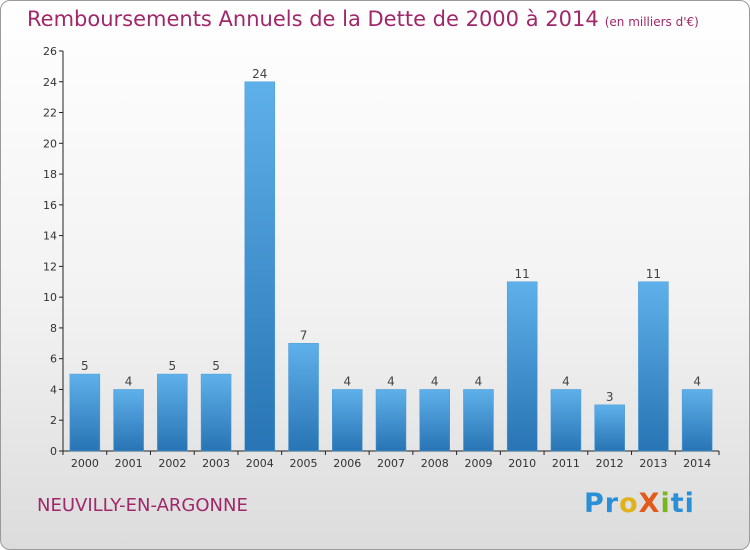 This screenshot has height=550, width=750. I want to click on data-label-2012: 3, so click(610, 397).